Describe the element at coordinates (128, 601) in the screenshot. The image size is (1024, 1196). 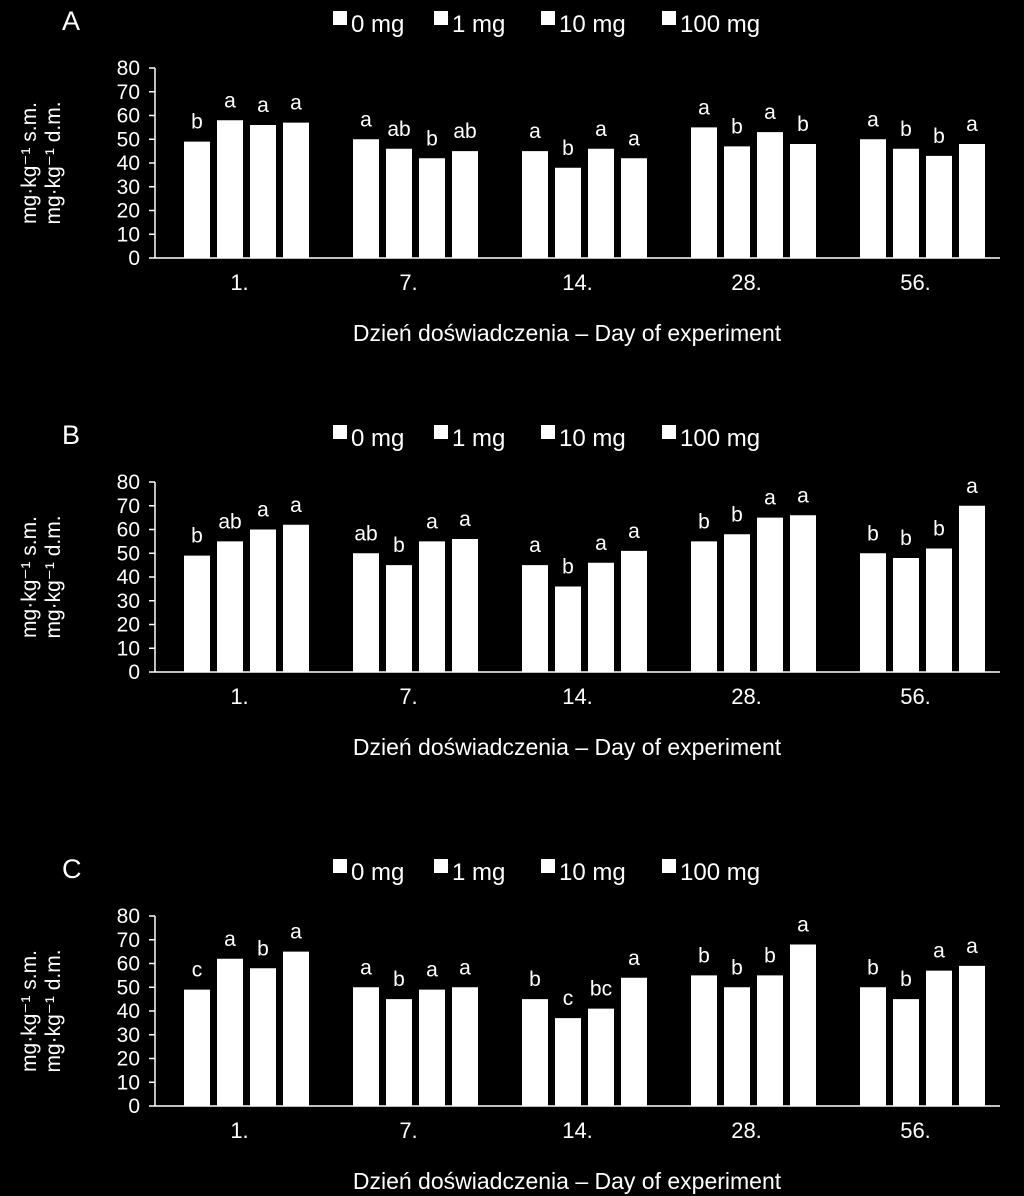
I see `y-tick-label: 30` at that location.